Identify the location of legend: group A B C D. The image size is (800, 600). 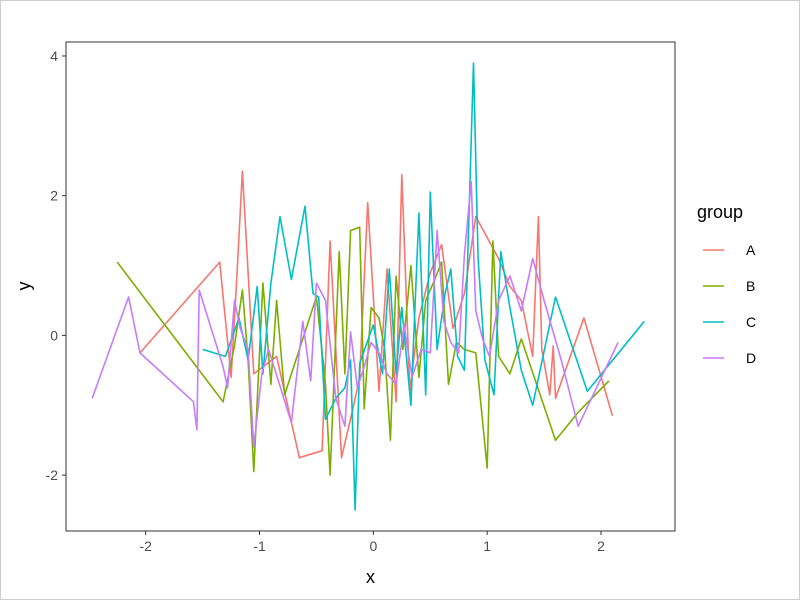
(726, 284).